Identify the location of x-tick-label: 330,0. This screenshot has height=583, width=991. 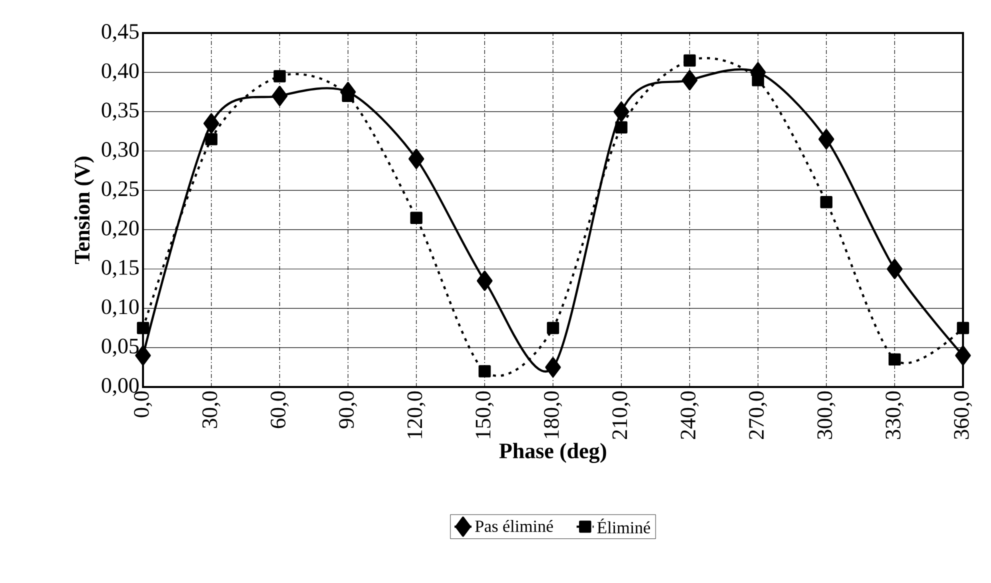
(895, 415).